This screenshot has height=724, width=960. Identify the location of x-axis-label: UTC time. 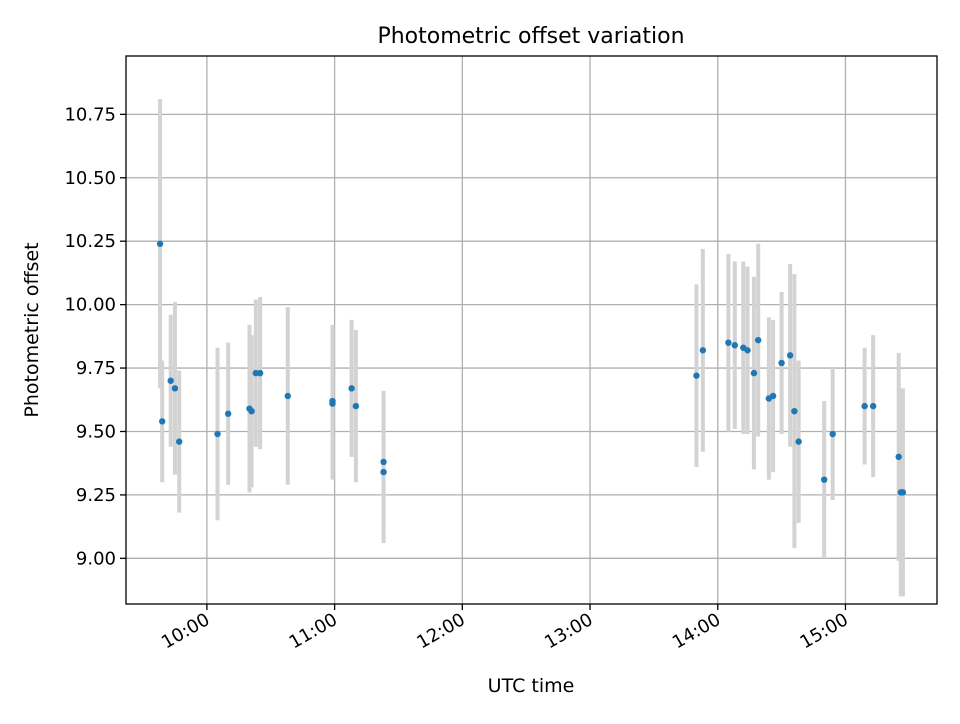
(531, 686).